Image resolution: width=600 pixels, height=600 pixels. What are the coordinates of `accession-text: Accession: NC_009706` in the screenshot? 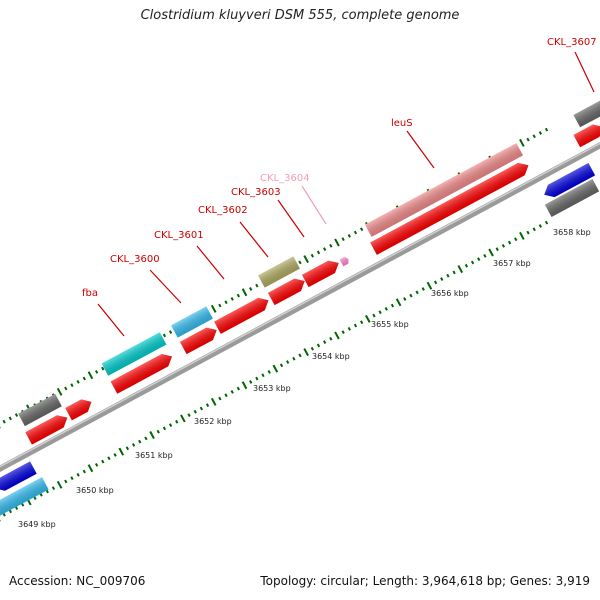 It's located at (77, 581).